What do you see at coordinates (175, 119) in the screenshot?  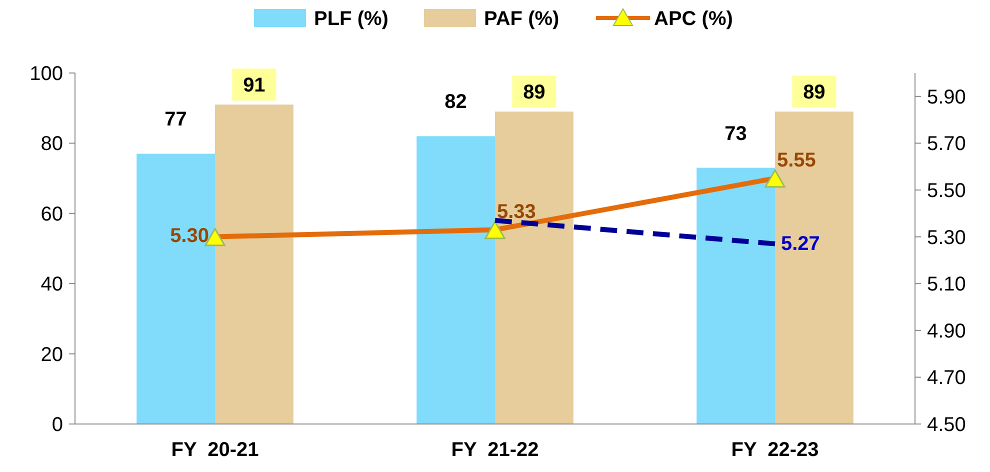 I see `data-label: 77` at bounding box center [175, 119].